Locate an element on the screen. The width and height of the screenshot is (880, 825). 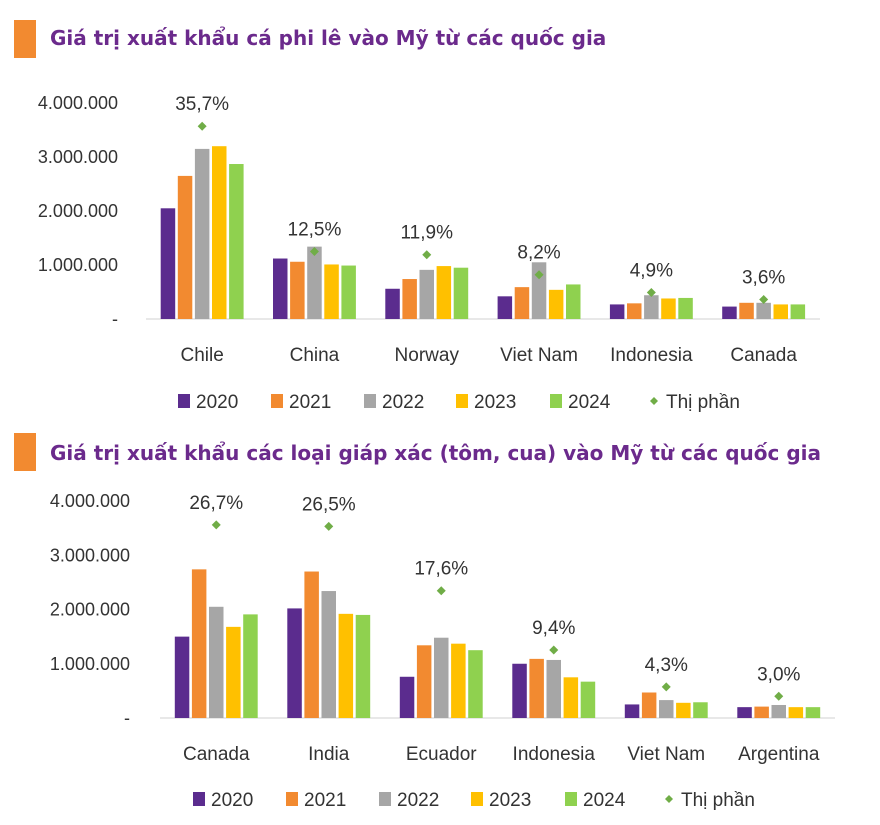
legend-swatch-share is located at coordinates (669, 799).